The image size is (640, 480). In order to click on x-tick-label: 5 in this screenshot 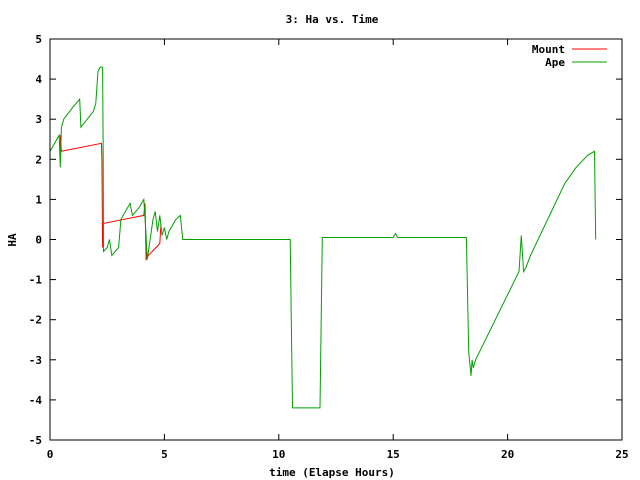, I will do `click(164, 454)`.